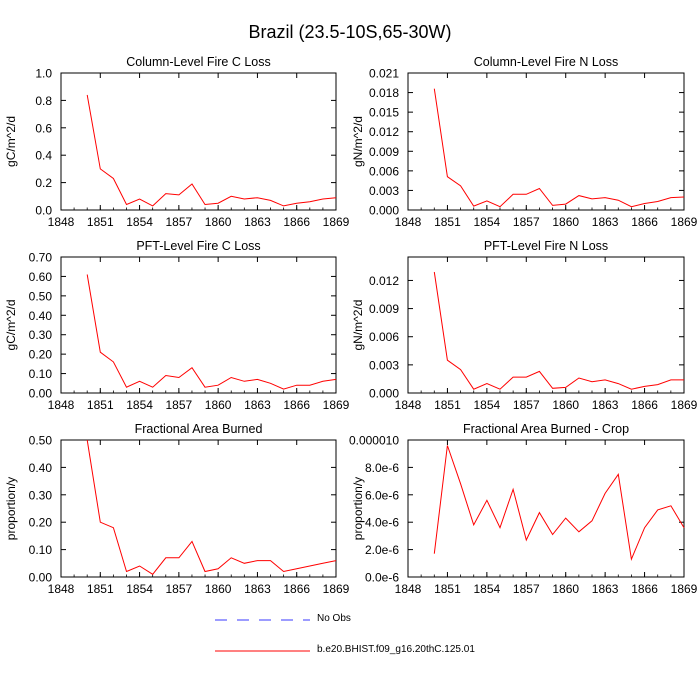 This screenshot has height=700, width=700. Describe the element at coordinates (384, 191) in the screenshot. I see `y-tick-label: 0.003` at that location.